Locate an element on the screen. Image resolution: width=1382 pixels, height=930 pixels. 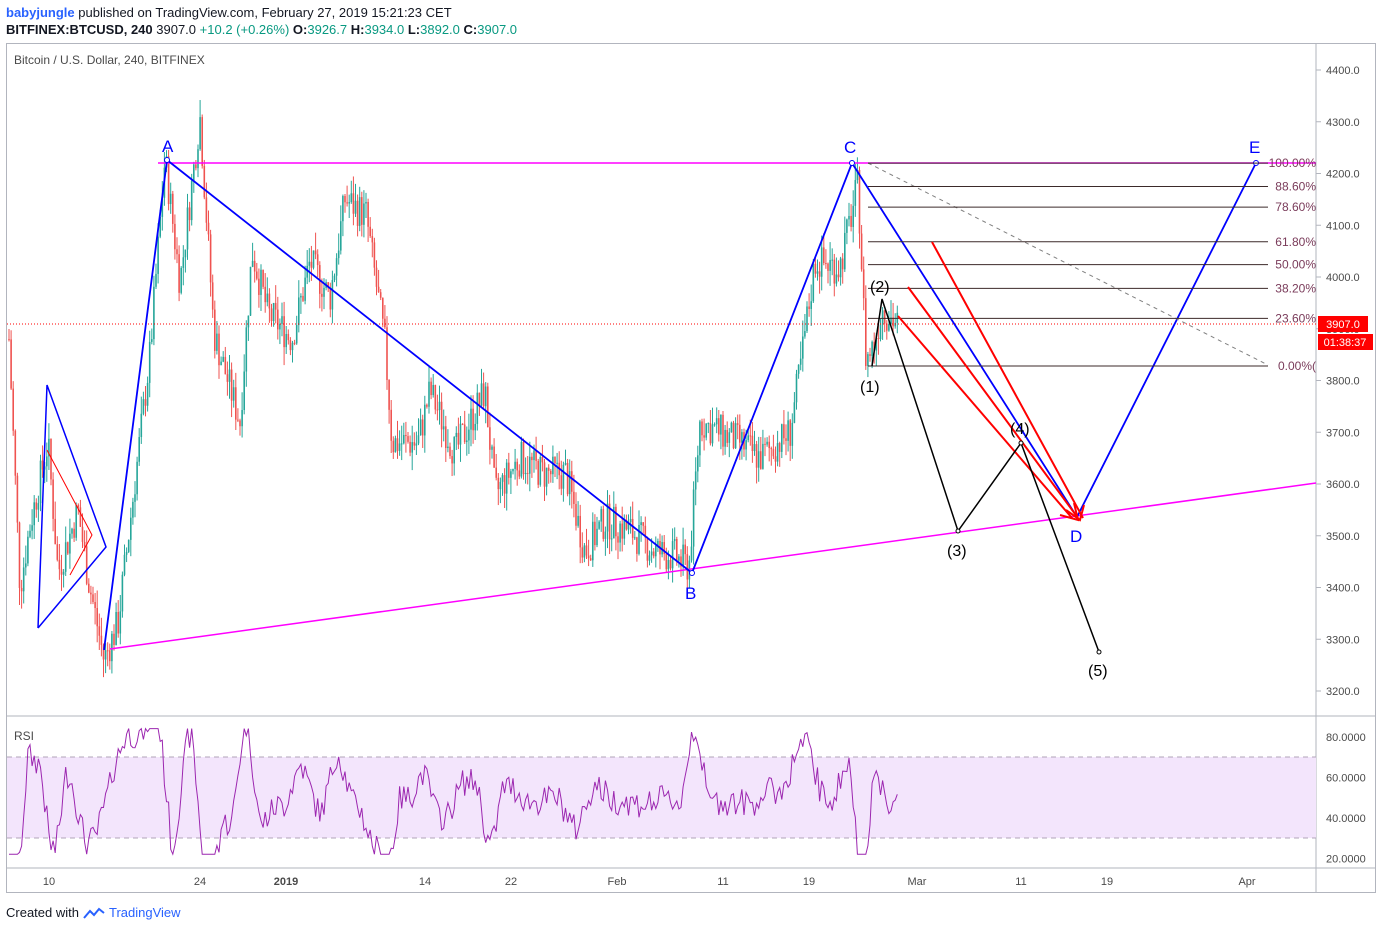
label-e: E is located at coordinates (1254, 147).